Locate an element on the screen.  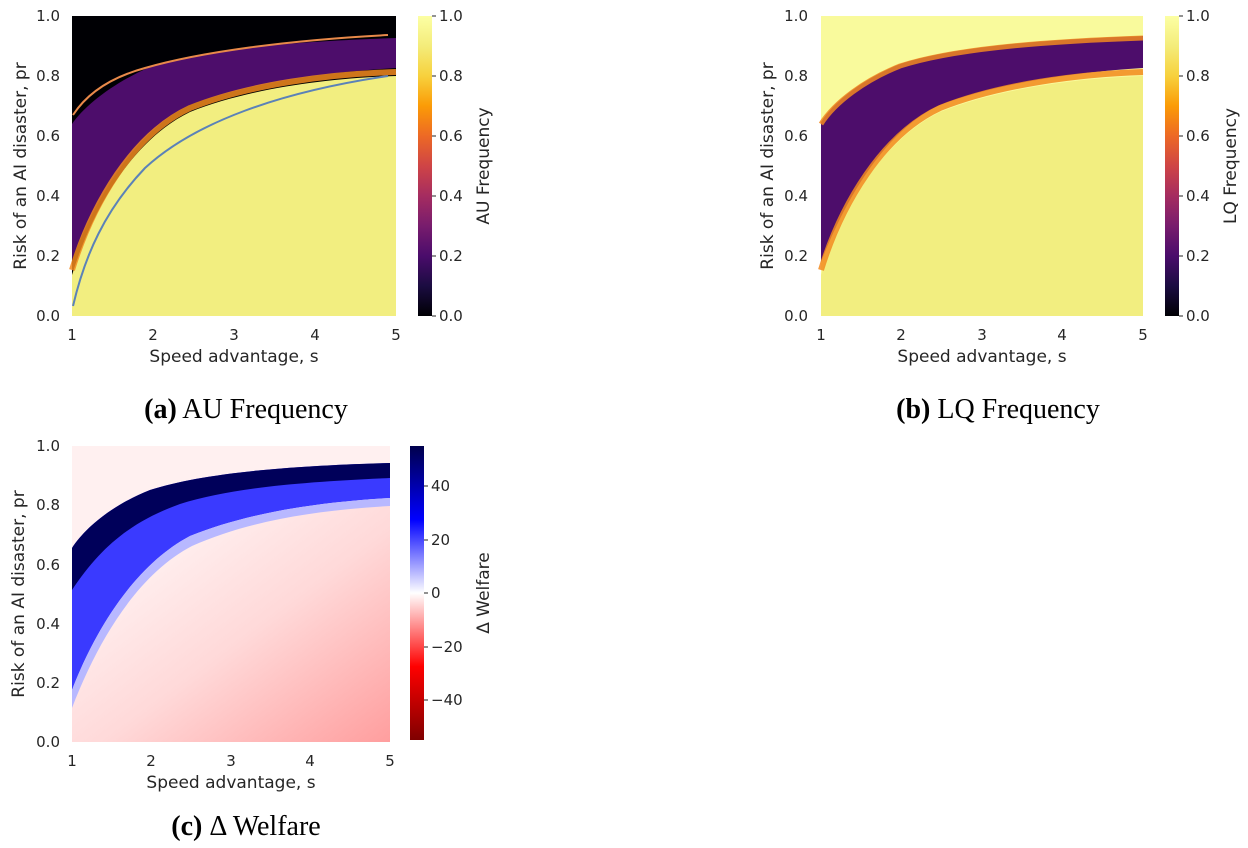
panel-c-ytick: 0.4 is located at coordinates (48, 624).